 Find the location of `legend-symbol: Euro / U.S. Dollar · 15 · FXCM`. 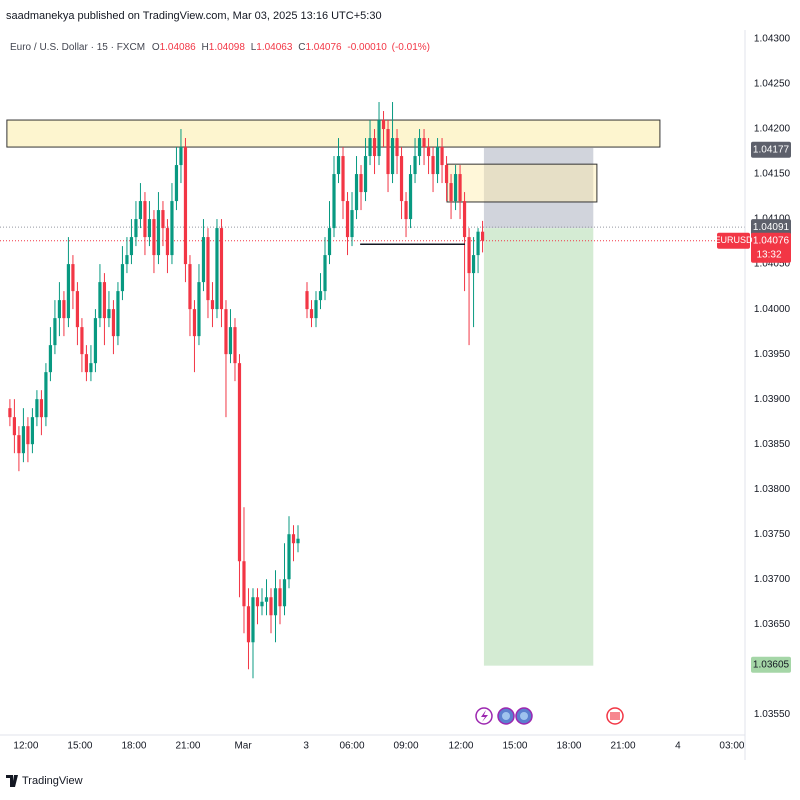

legend-symbol: Euro / U.S. Dollar · 15 · FXCM is located at coordinates (77, 47).